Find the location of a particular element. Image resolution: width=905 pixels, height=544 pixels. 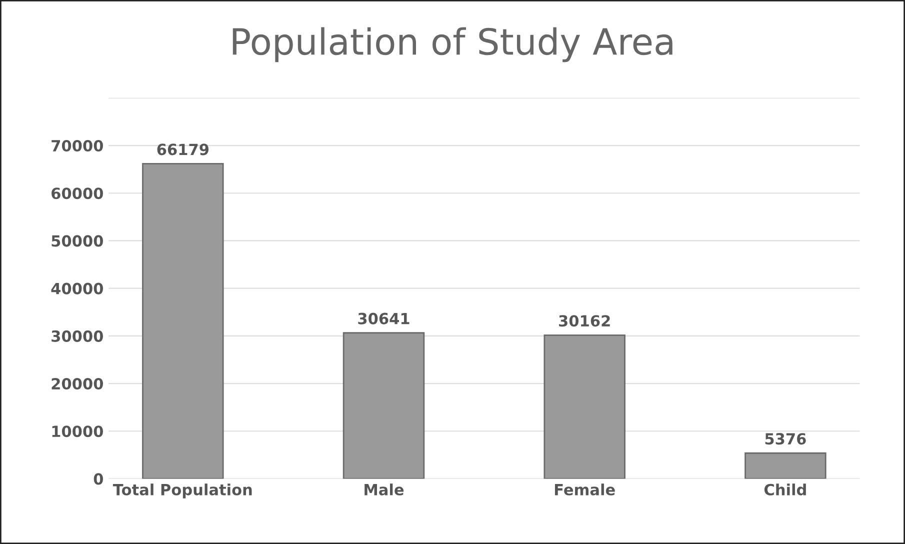

y-tick-label: 30000 is located at coordinates (78, 336).